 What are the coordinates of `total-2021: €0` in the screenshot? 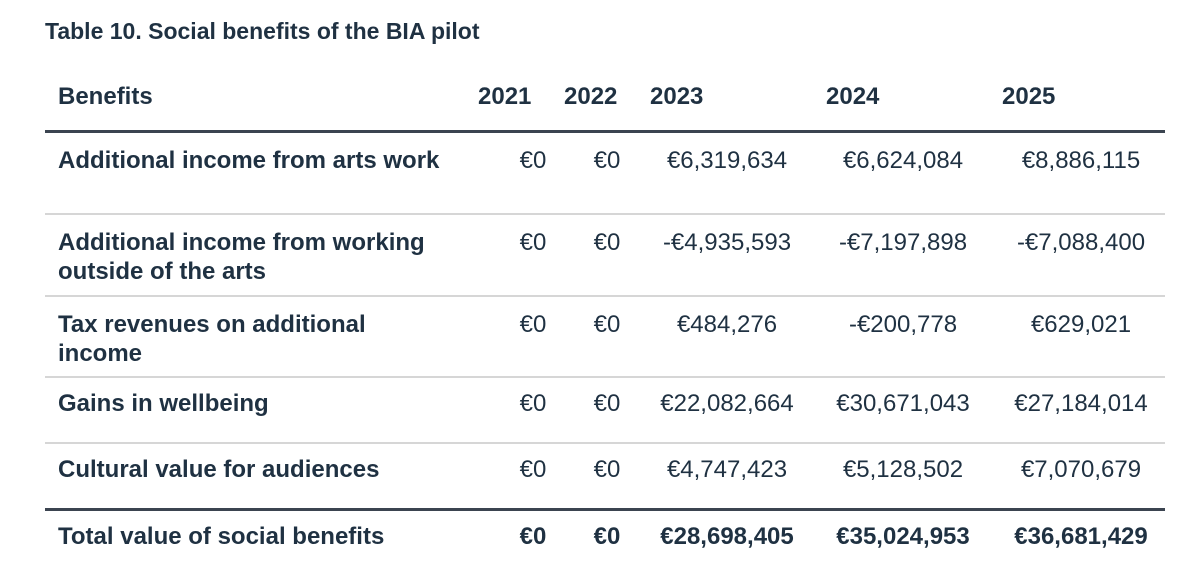 It's located at (533, 536).